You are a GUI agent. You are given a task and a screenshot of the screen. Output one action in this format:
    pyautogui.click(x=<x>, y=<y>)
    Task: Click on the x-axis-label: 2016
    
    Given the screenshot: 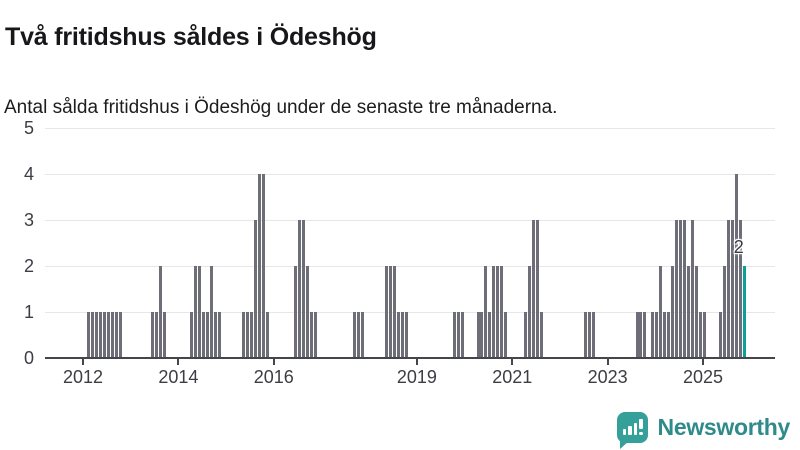 What is the action you would take?
    pyautogui.click(x=273, y=377)
    